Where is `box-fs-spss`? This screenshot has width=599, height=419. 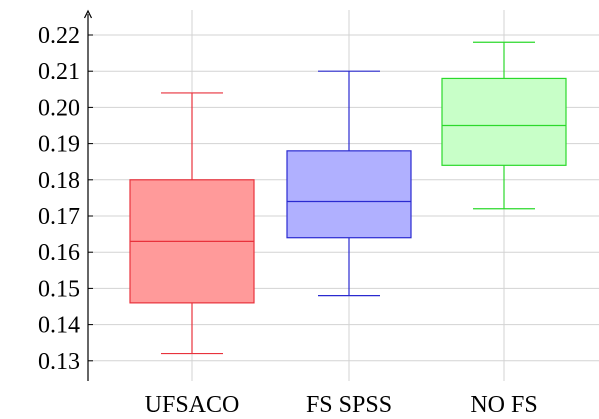 box-fs-spss is located at coordinates (349, 183).